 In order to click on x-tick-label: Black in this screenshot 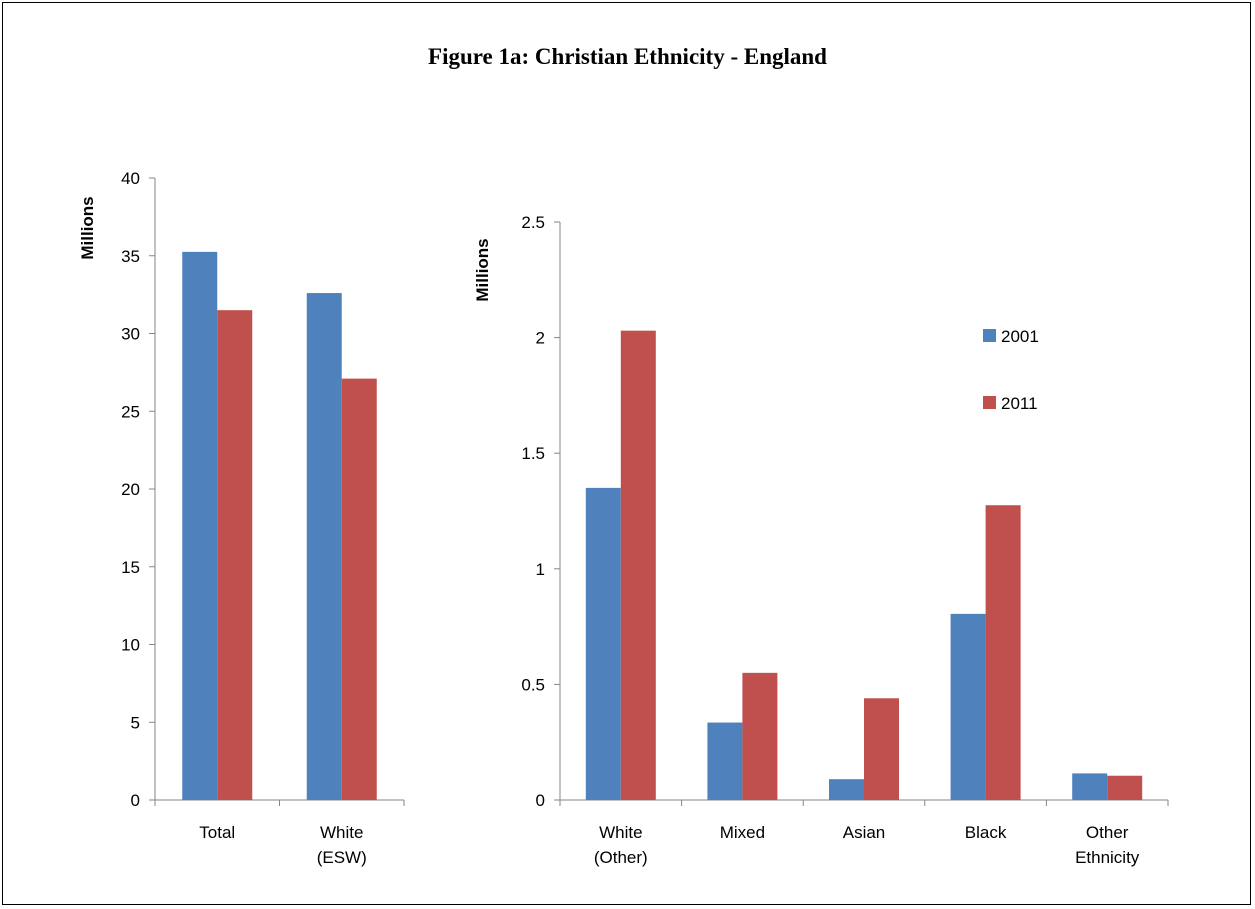, I will do `click(986, 832)`.